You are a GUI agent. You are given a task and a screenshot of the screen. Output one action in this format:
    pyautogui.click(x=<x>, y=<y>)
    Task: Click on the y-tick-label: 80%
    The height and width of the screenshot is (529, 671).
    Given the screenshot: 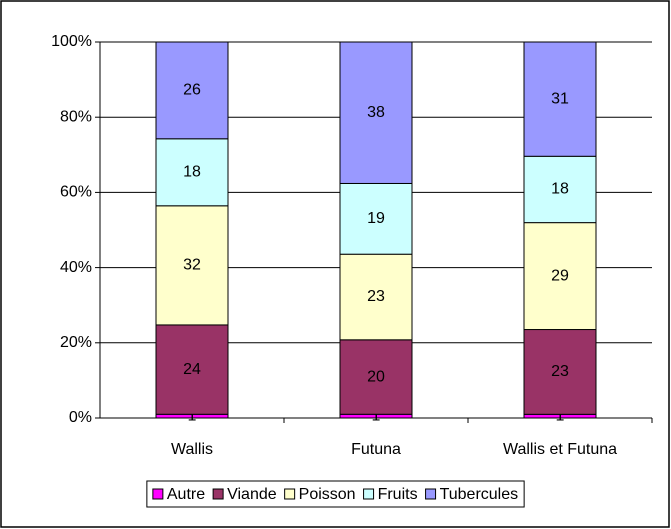 What is the action you would take?
    pyautogui.click(x=76, y=116)
    